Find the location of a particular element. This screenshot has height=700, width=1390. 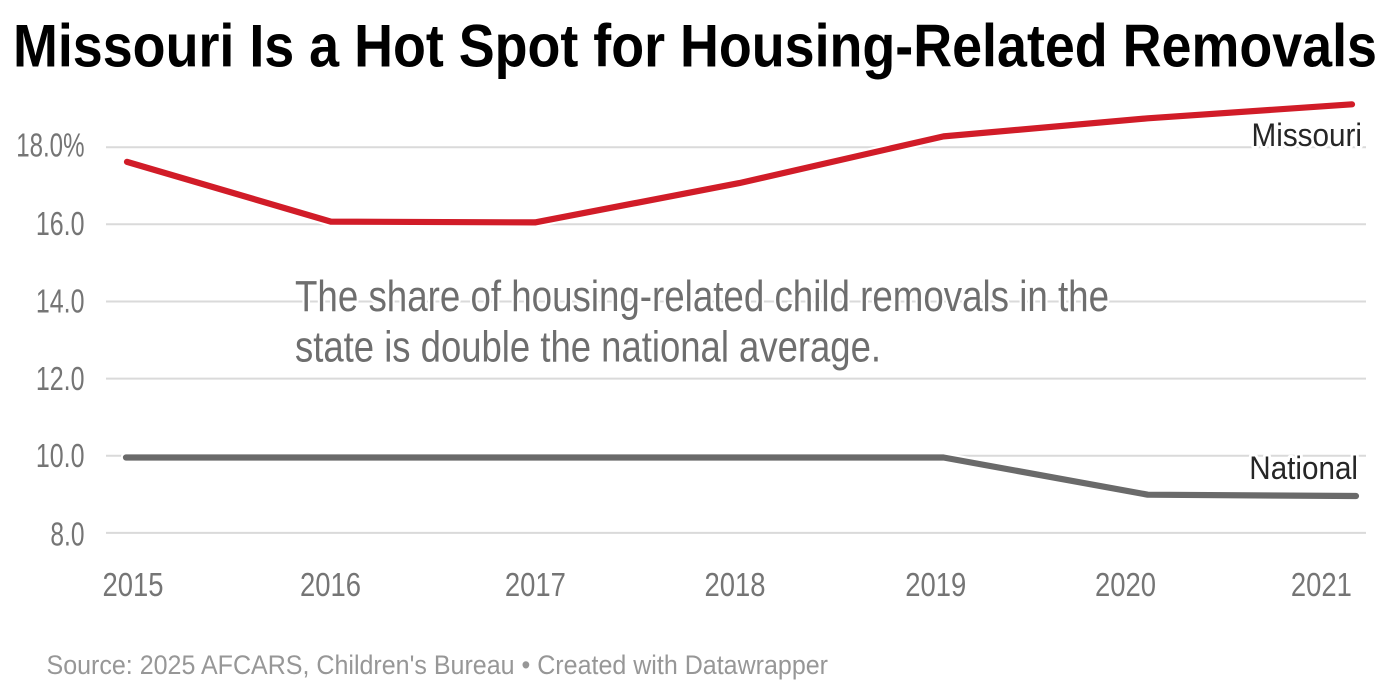

svg-text: 12.0 is located at coordinates (60, 379).